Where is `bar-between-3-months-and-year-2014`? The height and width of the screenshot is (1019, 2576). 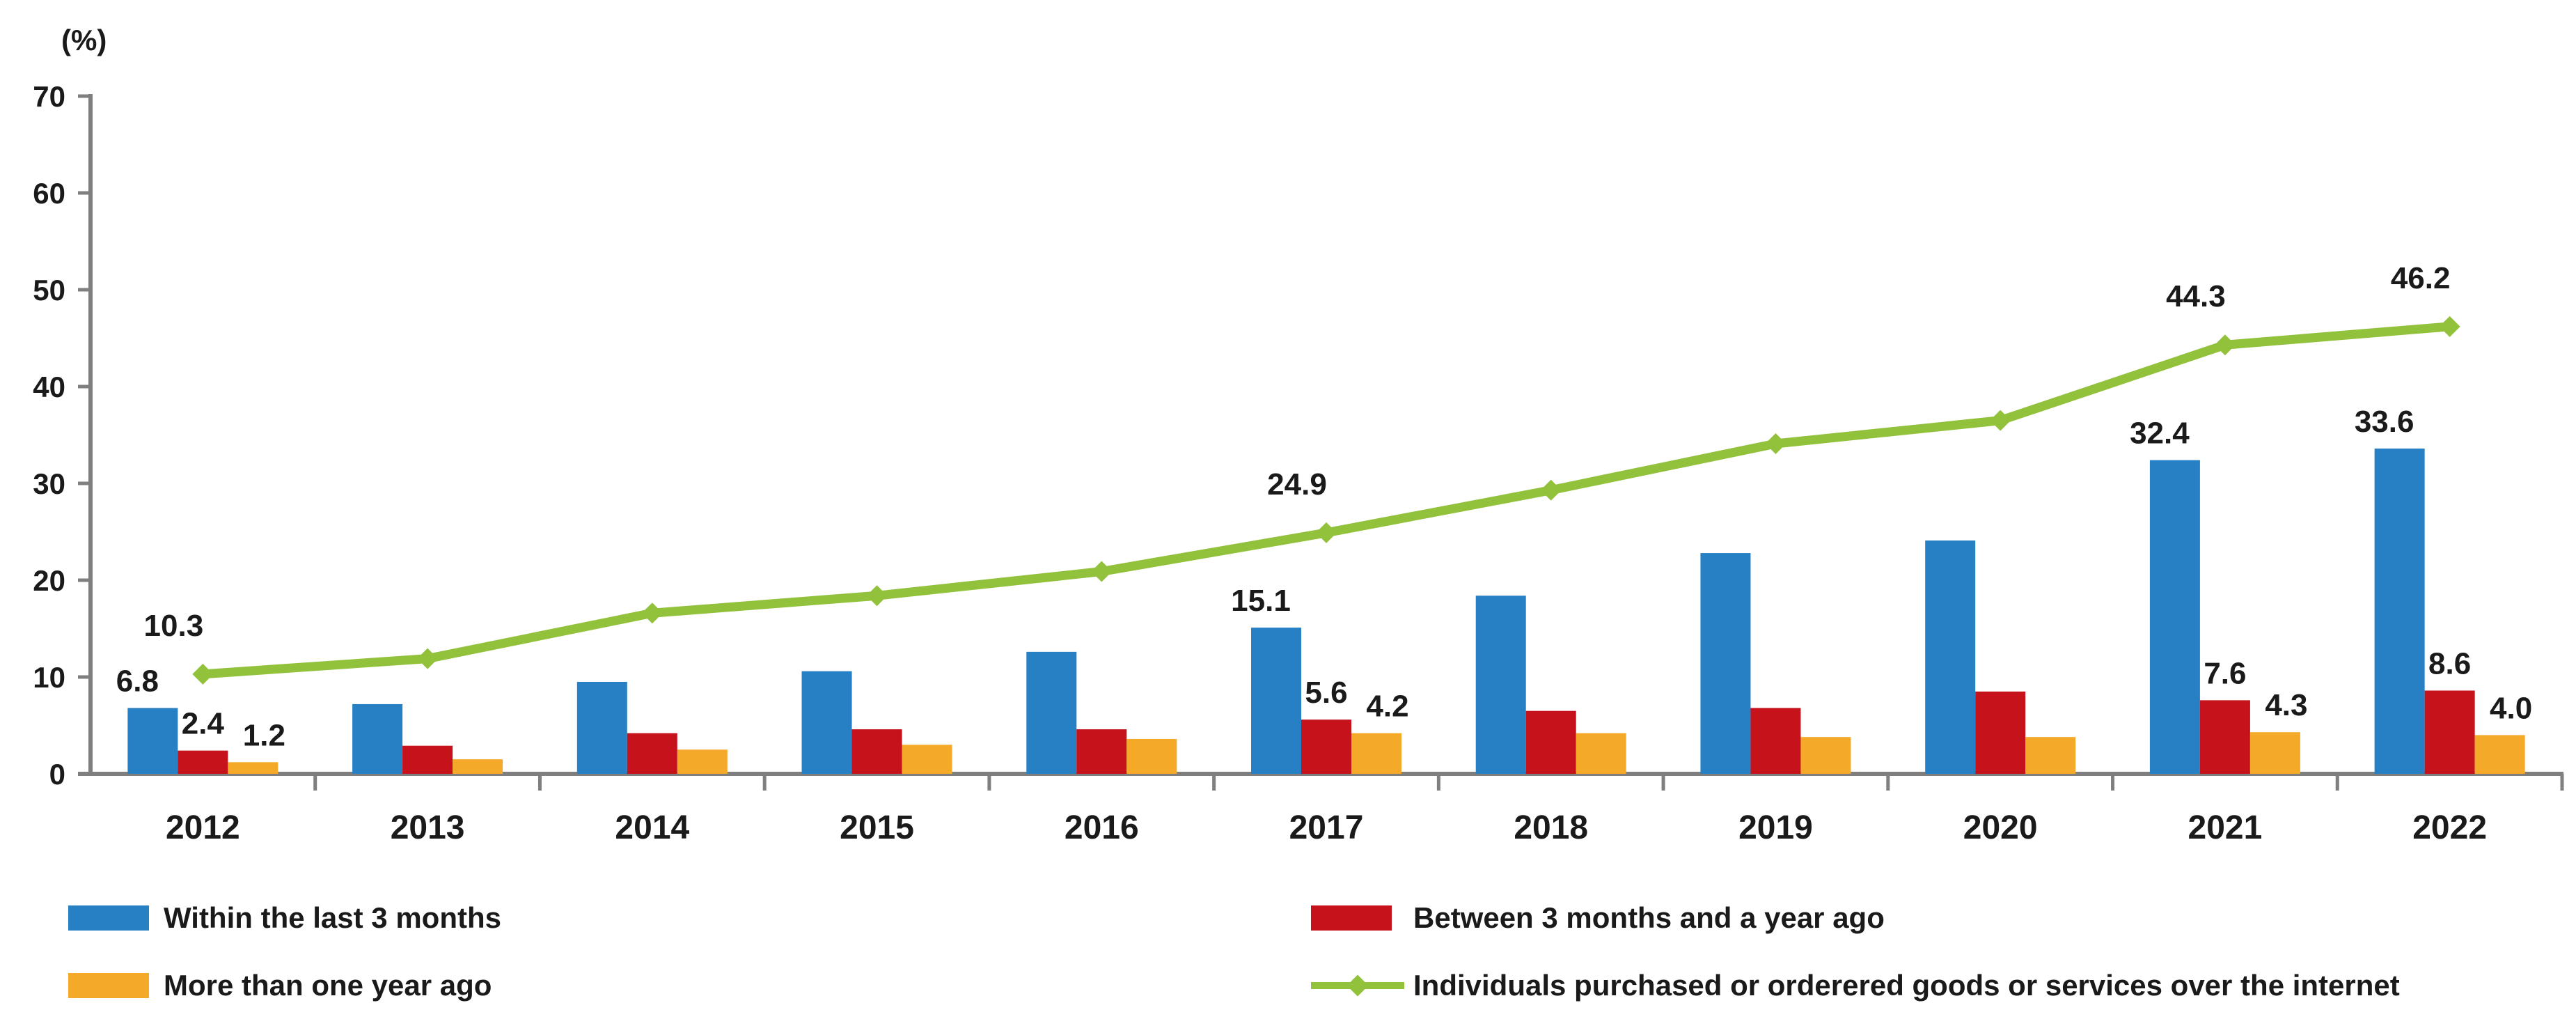
bar-between-3-months-and-year-2014 is located at coordinates (652, 753).